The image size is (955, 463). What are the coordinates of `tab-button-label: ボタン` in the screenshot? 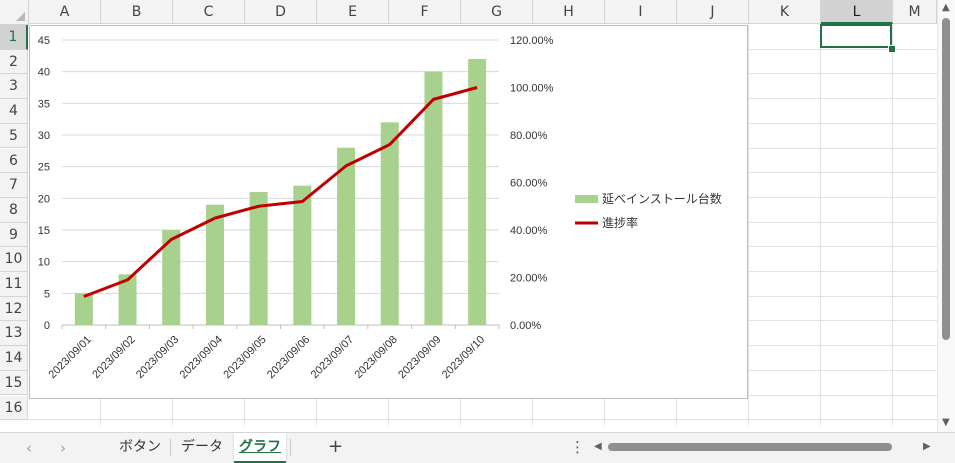 It's located at (140, 447).